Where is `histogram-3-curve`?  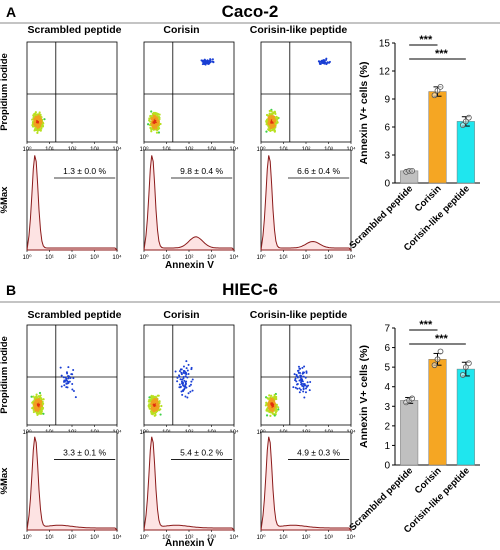 histogram-3-curve is located at coordinates (306, 483).